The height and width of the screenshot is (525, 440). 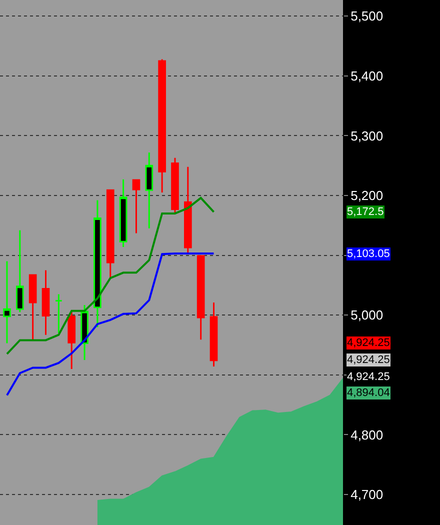 What do you see at coordinates (368, 393) in the screenshot?
I see `text: 4,894.04` at bounding box center [368, 393].